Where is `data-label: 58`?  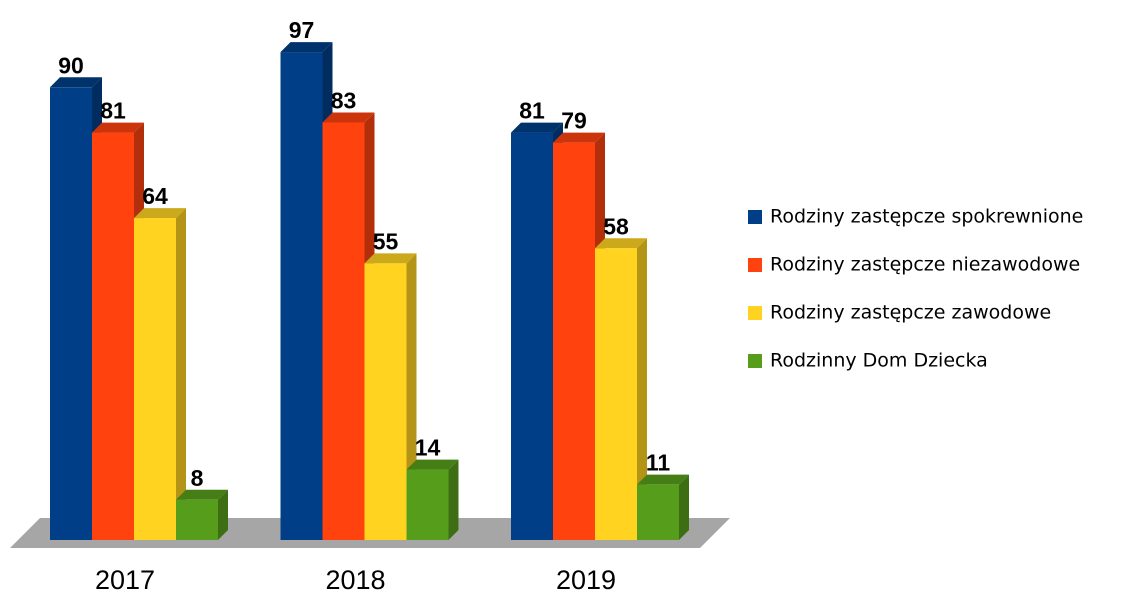 data-label: 58 is located at coordinates (616, 226).